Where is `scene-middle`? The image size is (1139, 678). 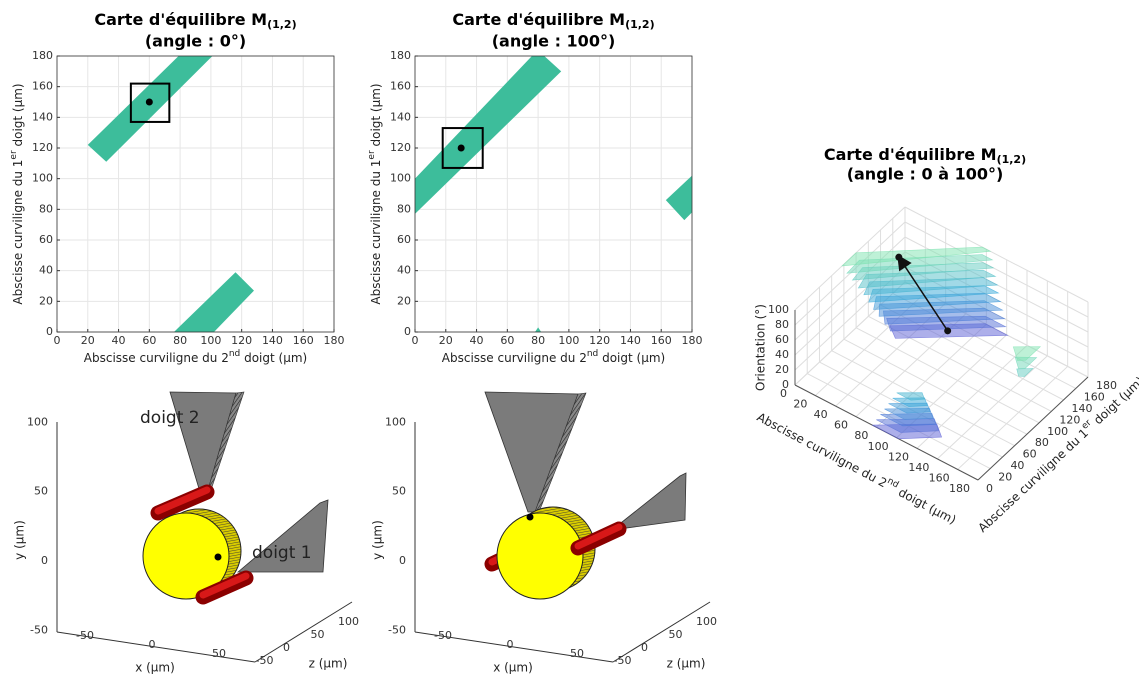 scene-middle is located at coordinates (562, 527).